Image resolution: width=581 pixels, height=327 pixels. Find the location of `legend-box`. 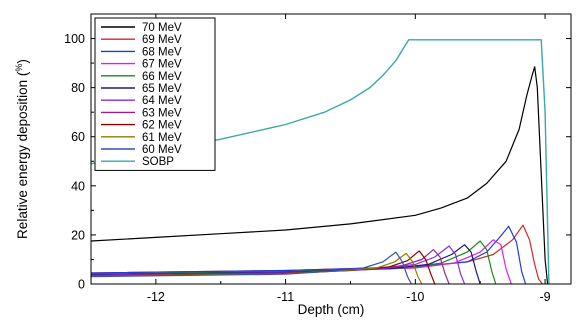

legend-box is located at coordinates (155, 94).